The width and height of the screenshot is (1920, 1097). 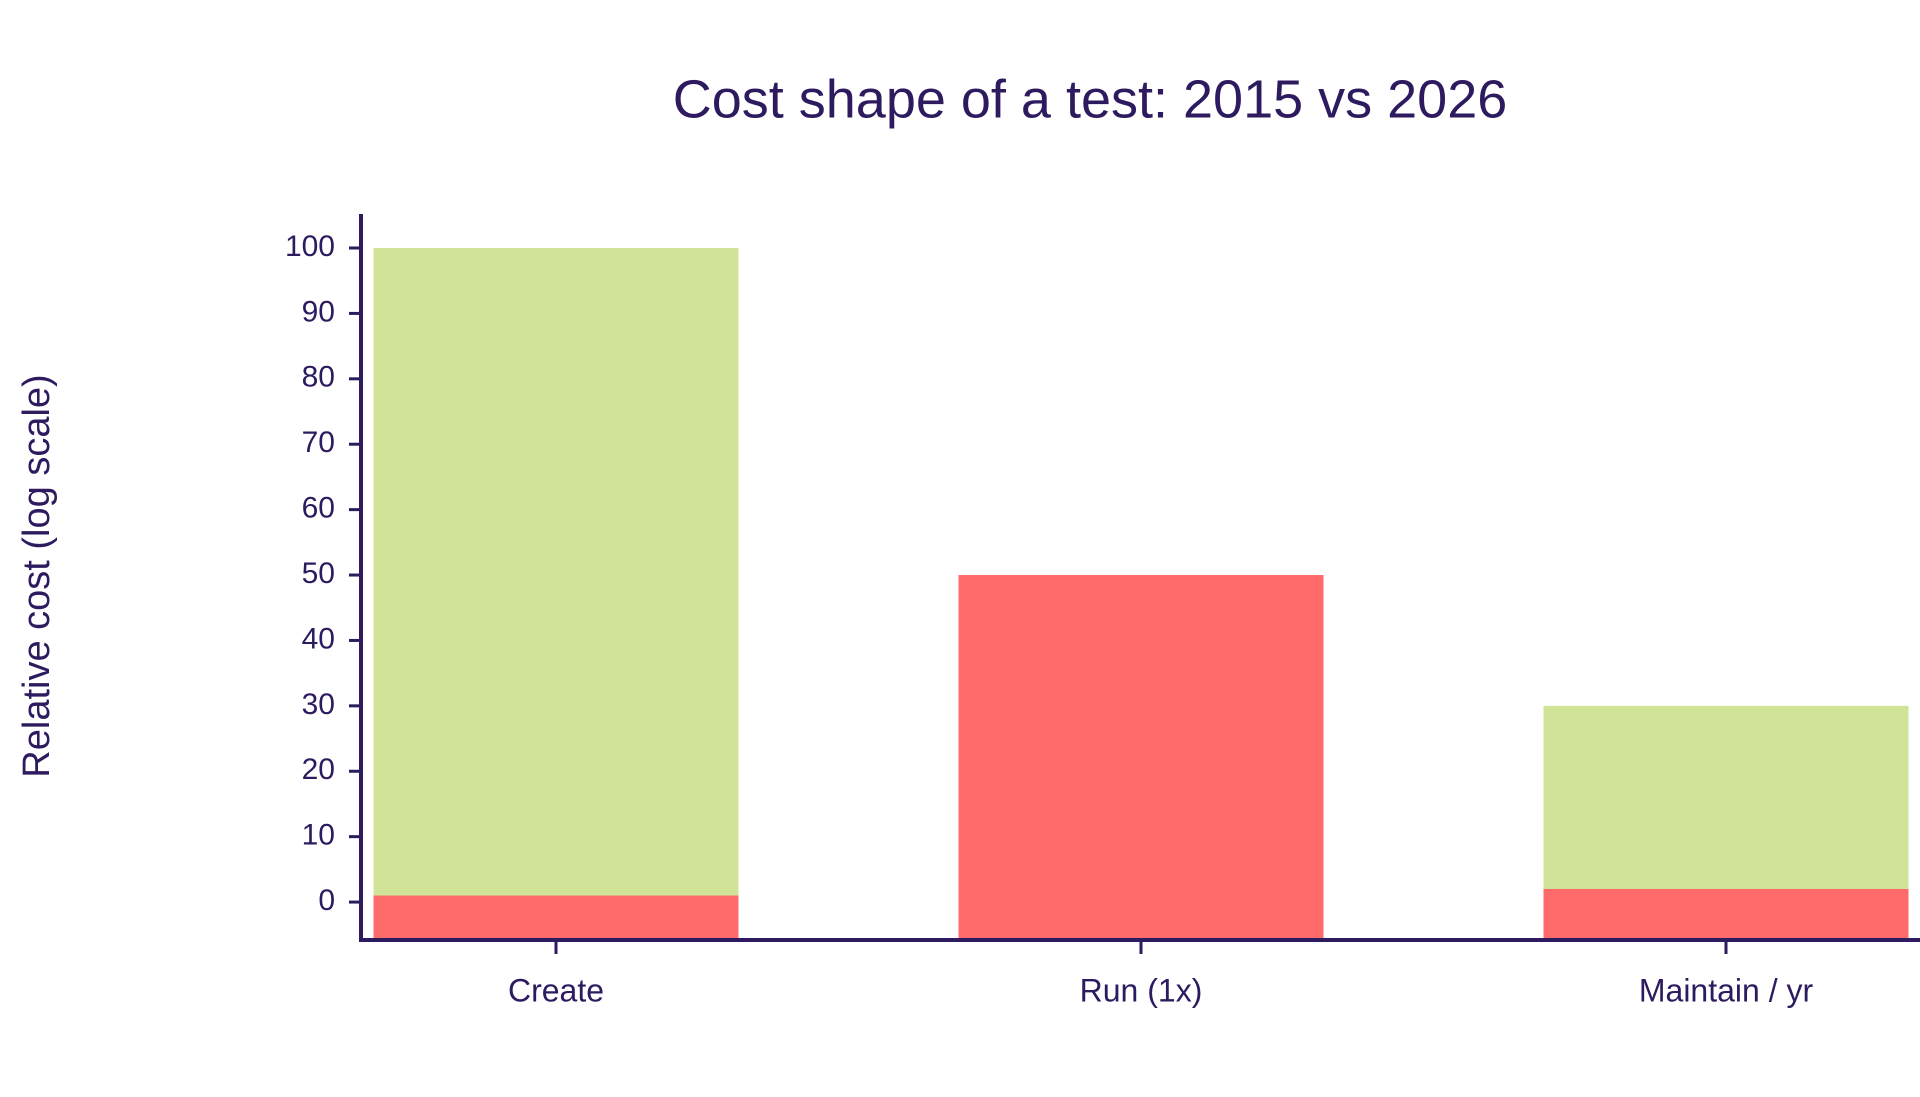 What do you see at coordinates (318, 508) in the screenshot?
I see `y-tick-label: 60` at bounding box center [318, 508].